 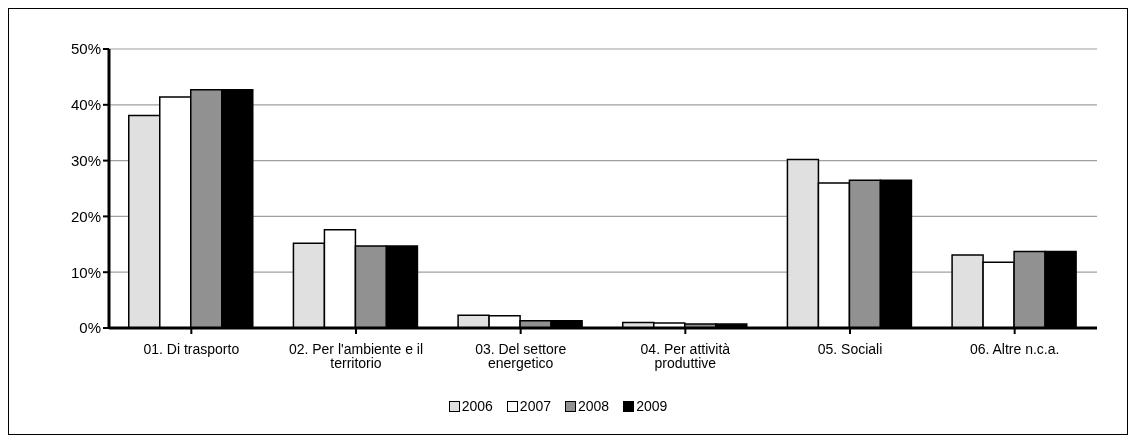 What do you see at coordinates (521, 355) in the screenshot?
I see `x-tick-label: 03. Del settore energetico` at bounding box center [521, 355].